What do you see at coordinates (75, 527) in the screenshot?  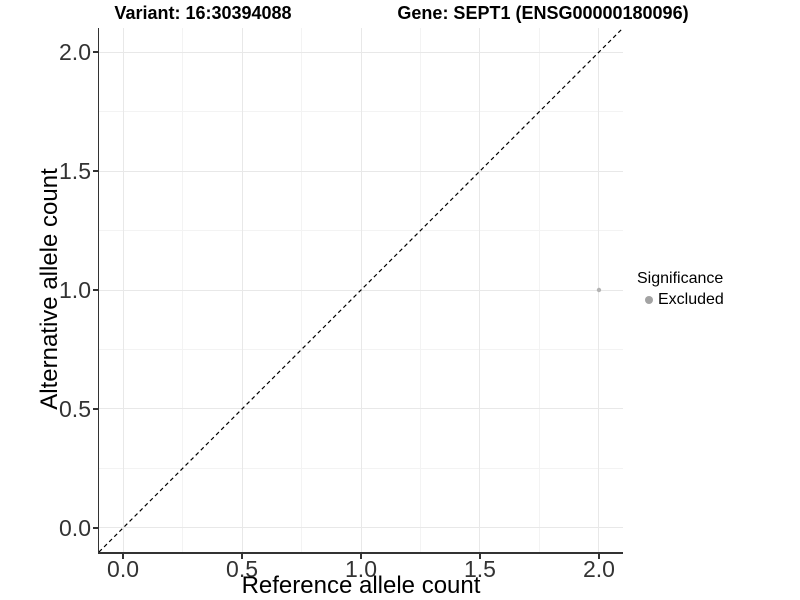 I see `y-axis-tick-label: 0.0` at bounding box center [75, 527].